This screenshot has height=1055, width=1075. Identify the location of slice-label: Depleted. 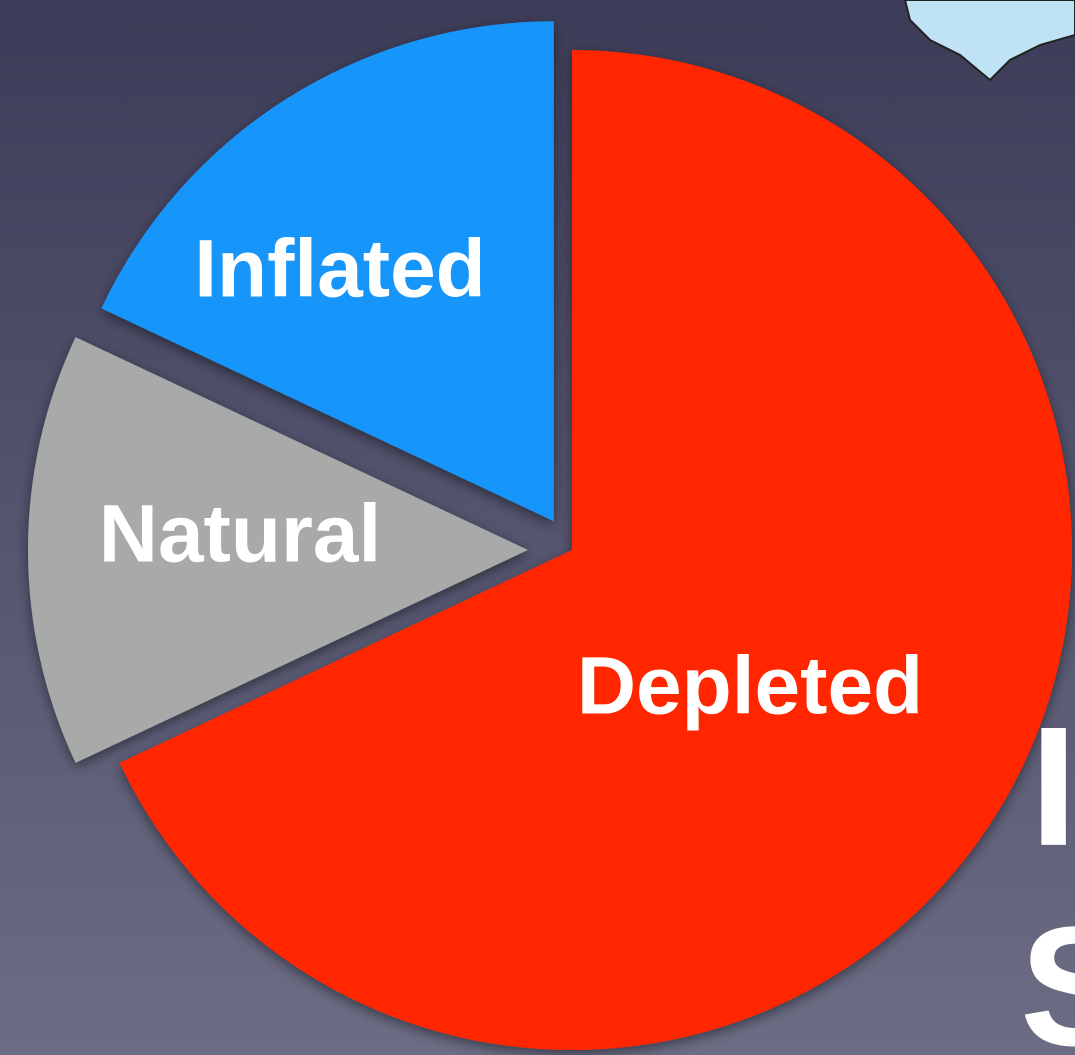
(750, 686).